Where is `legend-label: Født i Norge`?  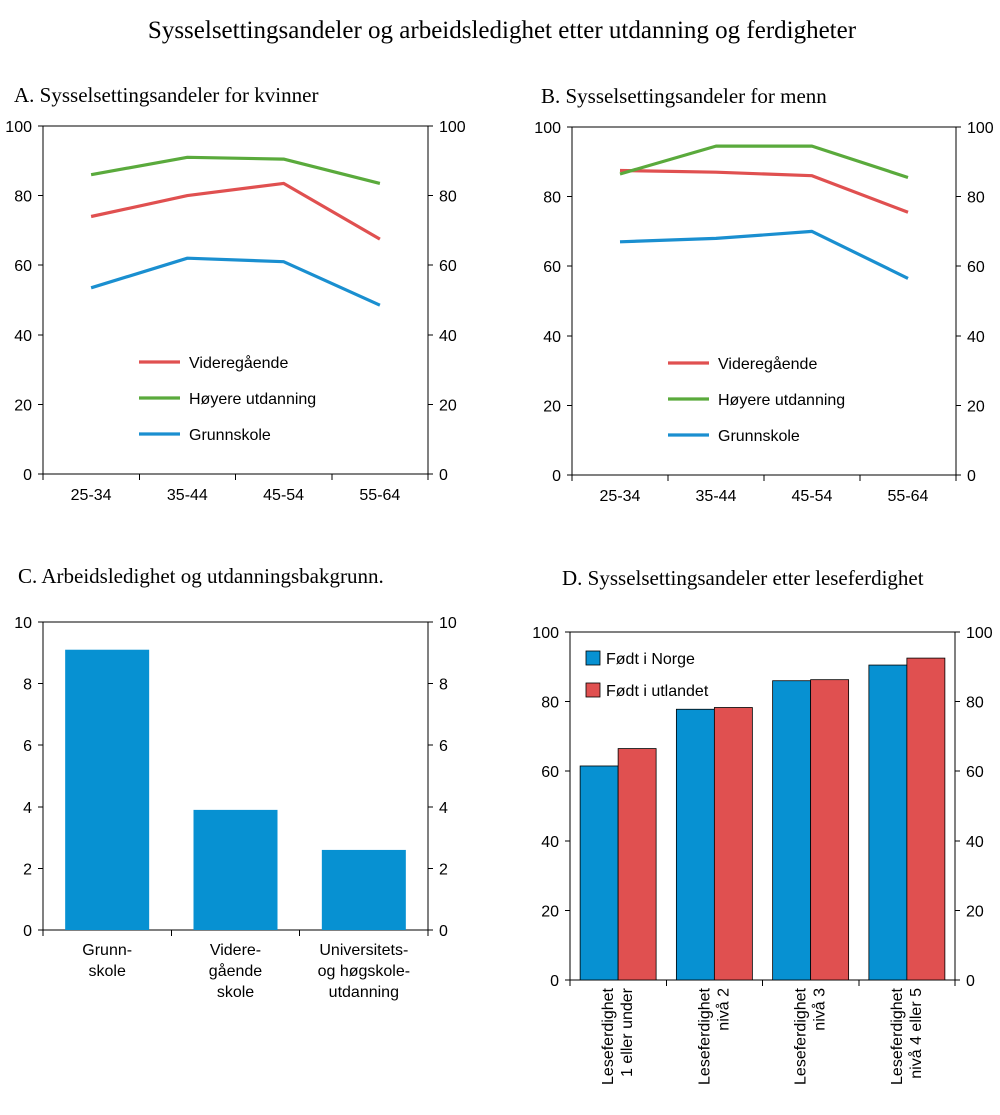 legend-label: Født i Norge is located at coordinates (650, 659).